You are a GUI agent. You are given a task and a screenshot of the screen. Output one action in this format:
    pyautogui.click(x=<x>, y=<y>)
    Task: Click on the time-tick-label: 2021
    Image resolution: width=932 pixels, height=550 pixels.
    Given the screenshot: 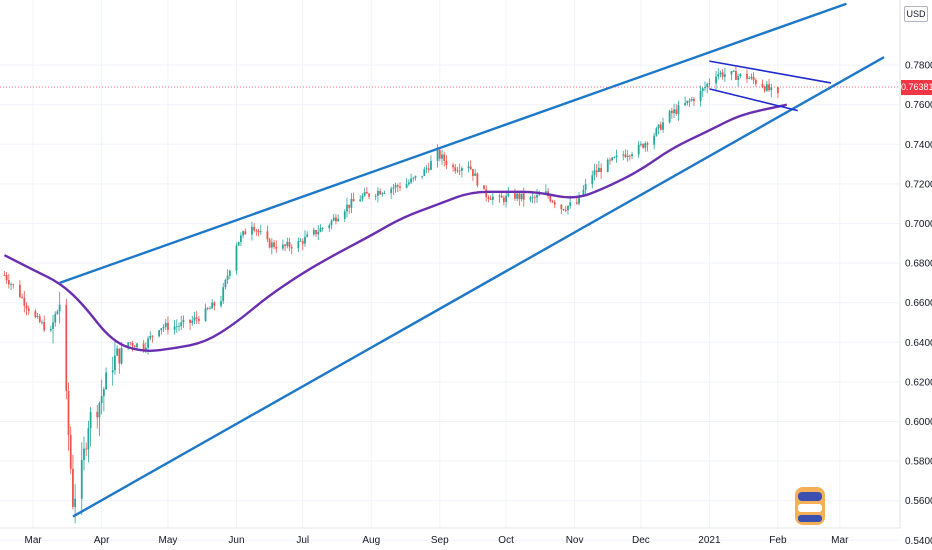 What is the action you would take?
    pyautogui.click(x=709, y=540)
    